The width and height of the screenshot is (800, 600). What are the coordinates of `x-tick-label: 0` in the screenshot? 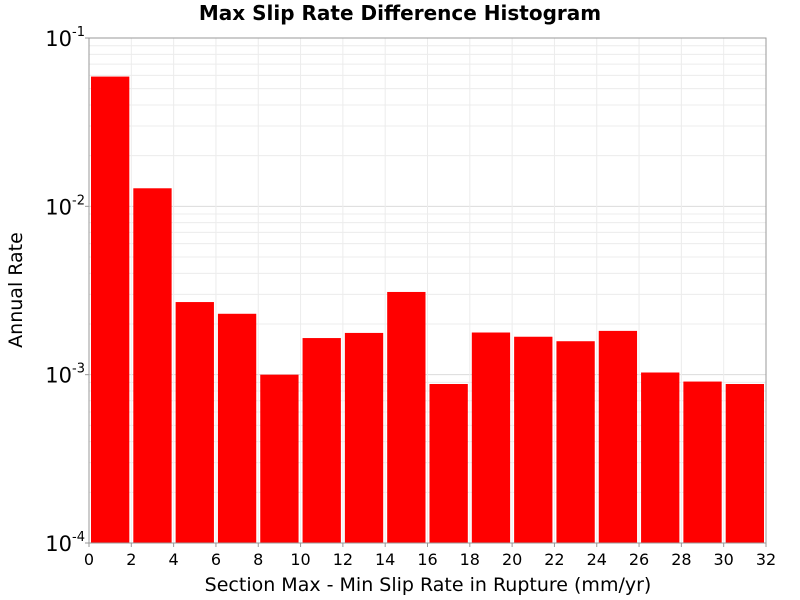 It's located at (89, 559).